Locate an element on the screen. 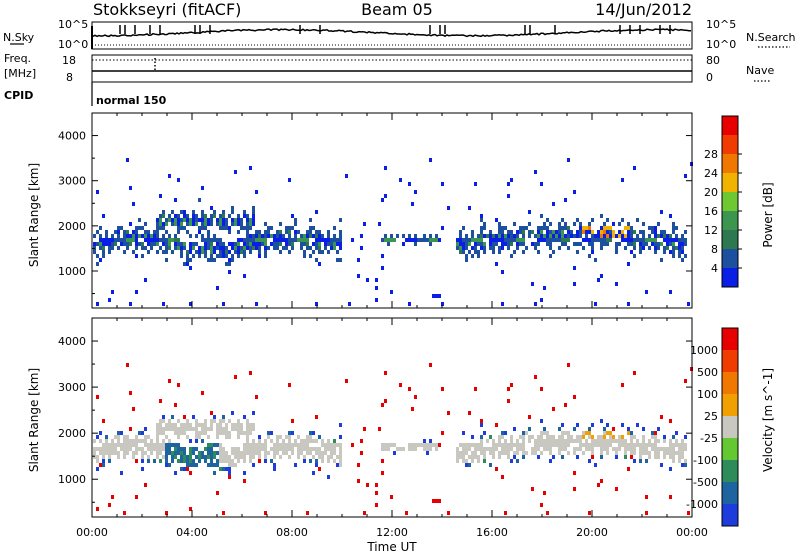 This screenshot has height=554, width=800. velocity-colorbar-tick-label: -500 is located at coordinates (705, 482).